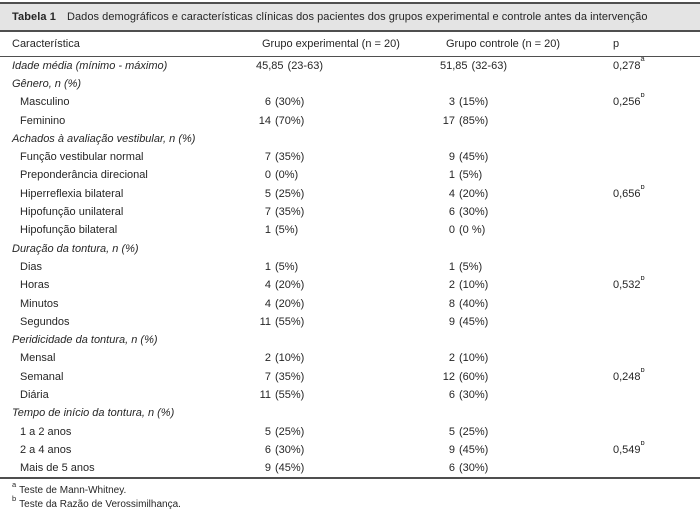  I want to click on count-value: 3, so click(451, 102).